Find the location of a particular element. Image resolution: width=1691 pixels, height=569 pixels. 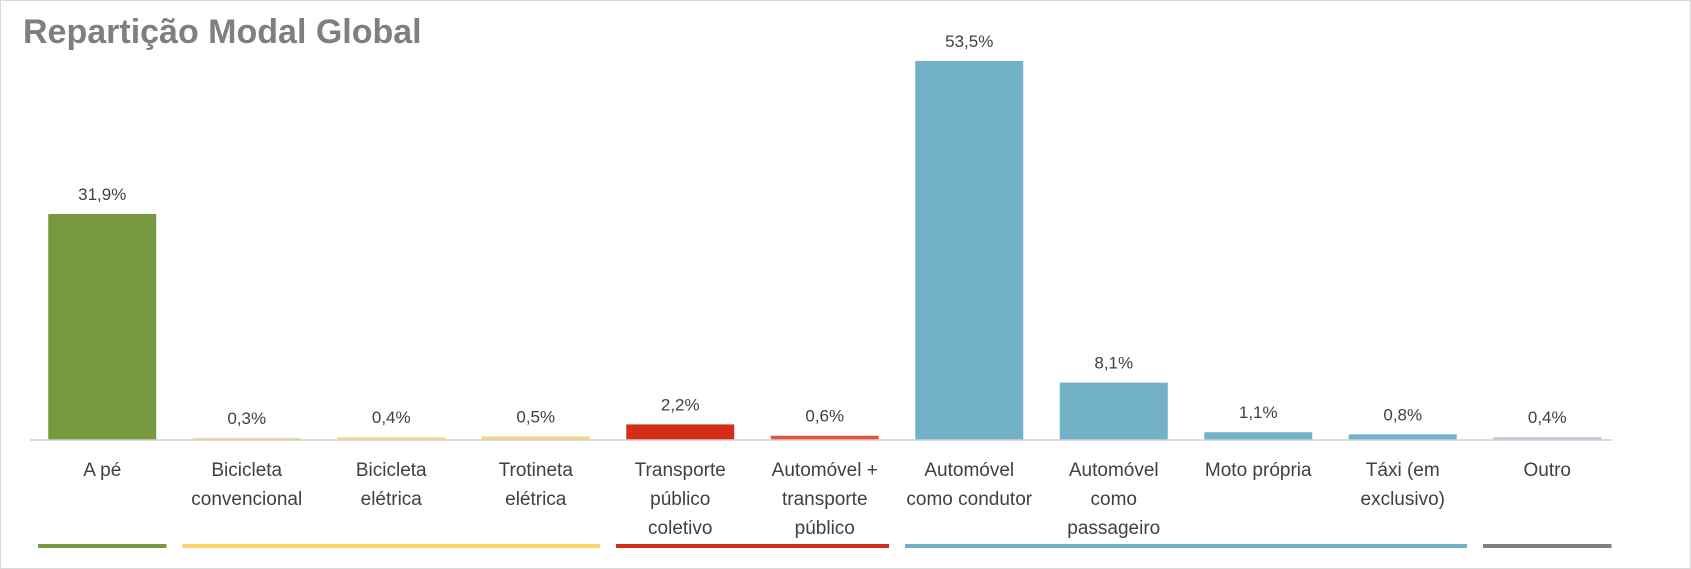

x-tick-label: Automóvel como condutor is located at coordinates (969, 485).